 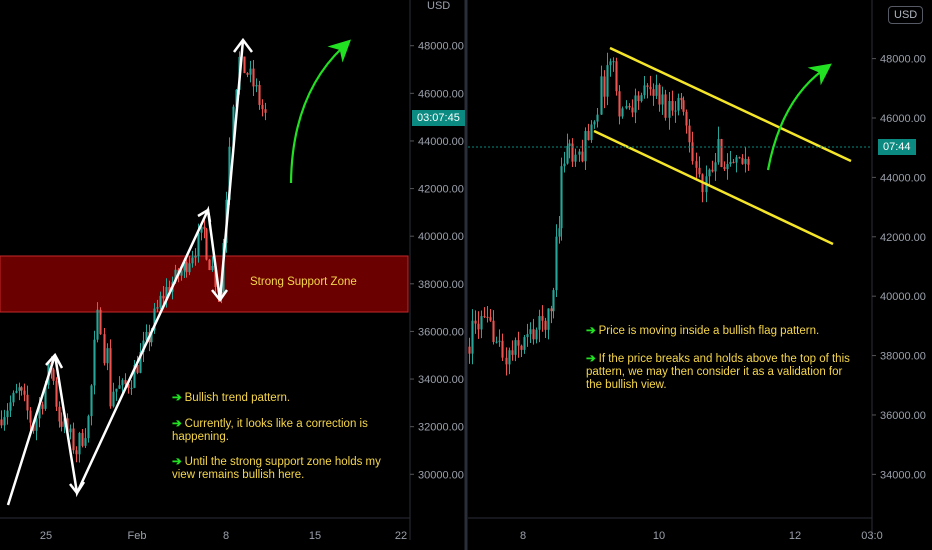 What do you see at coordinates (523, 536) in the screenshot?
I see `time-tick-label: 8` at bounding box center [523, 536].